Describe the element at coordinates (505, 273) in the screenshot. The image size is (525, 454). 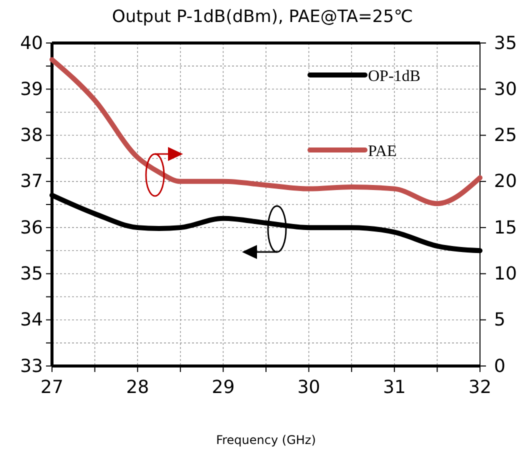
I see `y2-tick-label: 10` at that location.